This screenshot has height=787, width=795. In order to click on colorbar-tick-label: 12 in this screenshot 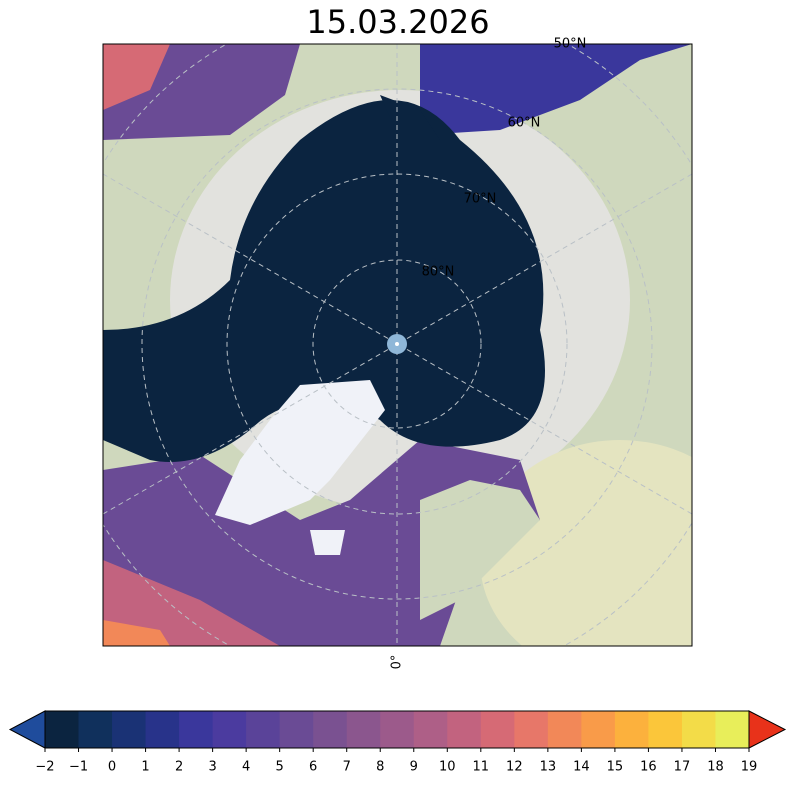, I will do `click(514, 767)`.